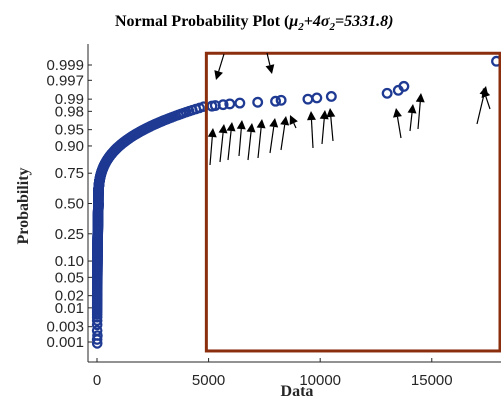  I want to click on x-tick-label: 5000, so click(208, 380).